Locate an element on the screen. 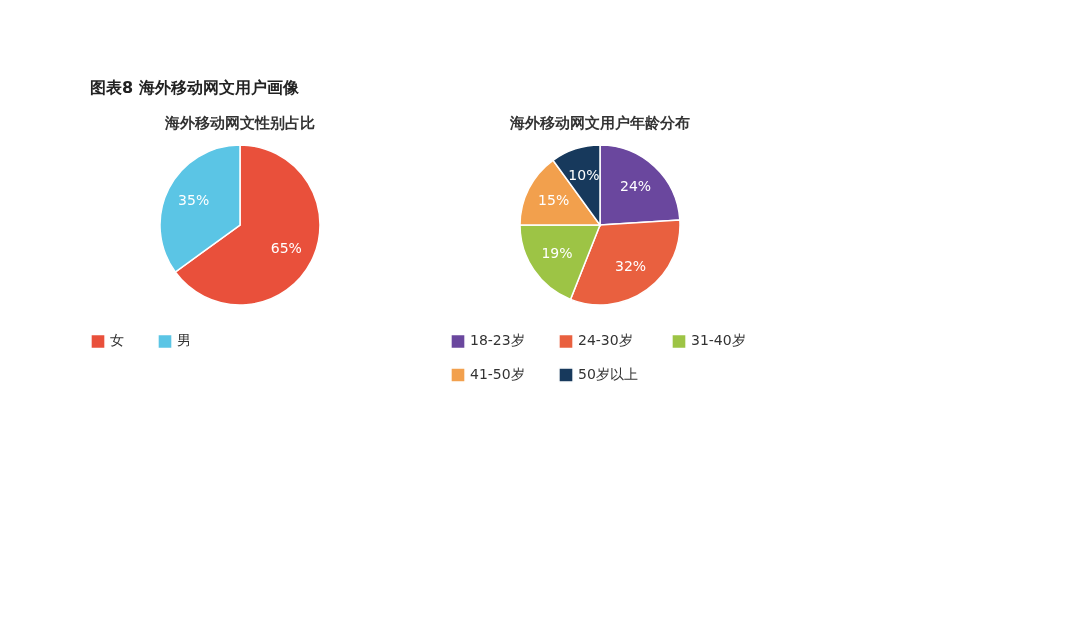 The height and width of the screenshot is (622, 1080). legend-label: 女 is located at coordinates (117, 340).